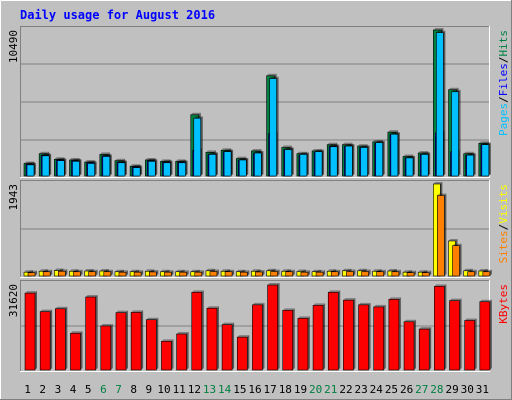 This screenshot has width=512, height=400. Describe the element at coordinates (308, 273) in the screenshot. I see `sites-bar-day-19-side` at that location.